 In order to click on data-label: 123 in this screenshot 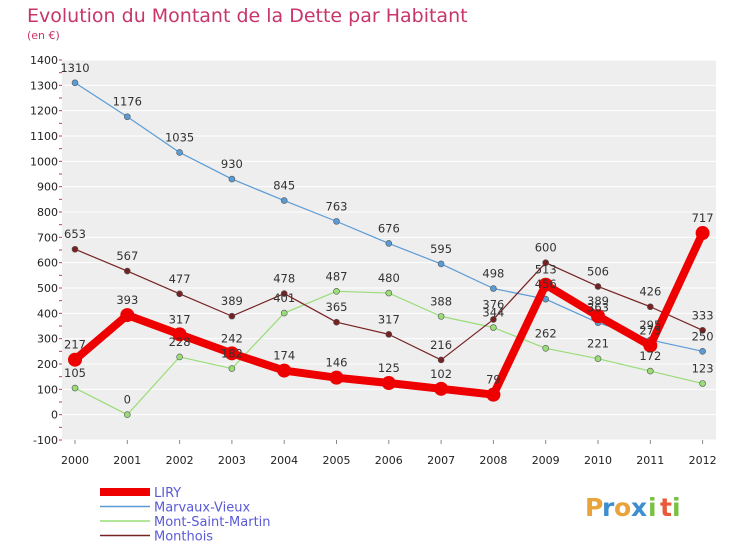, I will do `click(703, 369)`.